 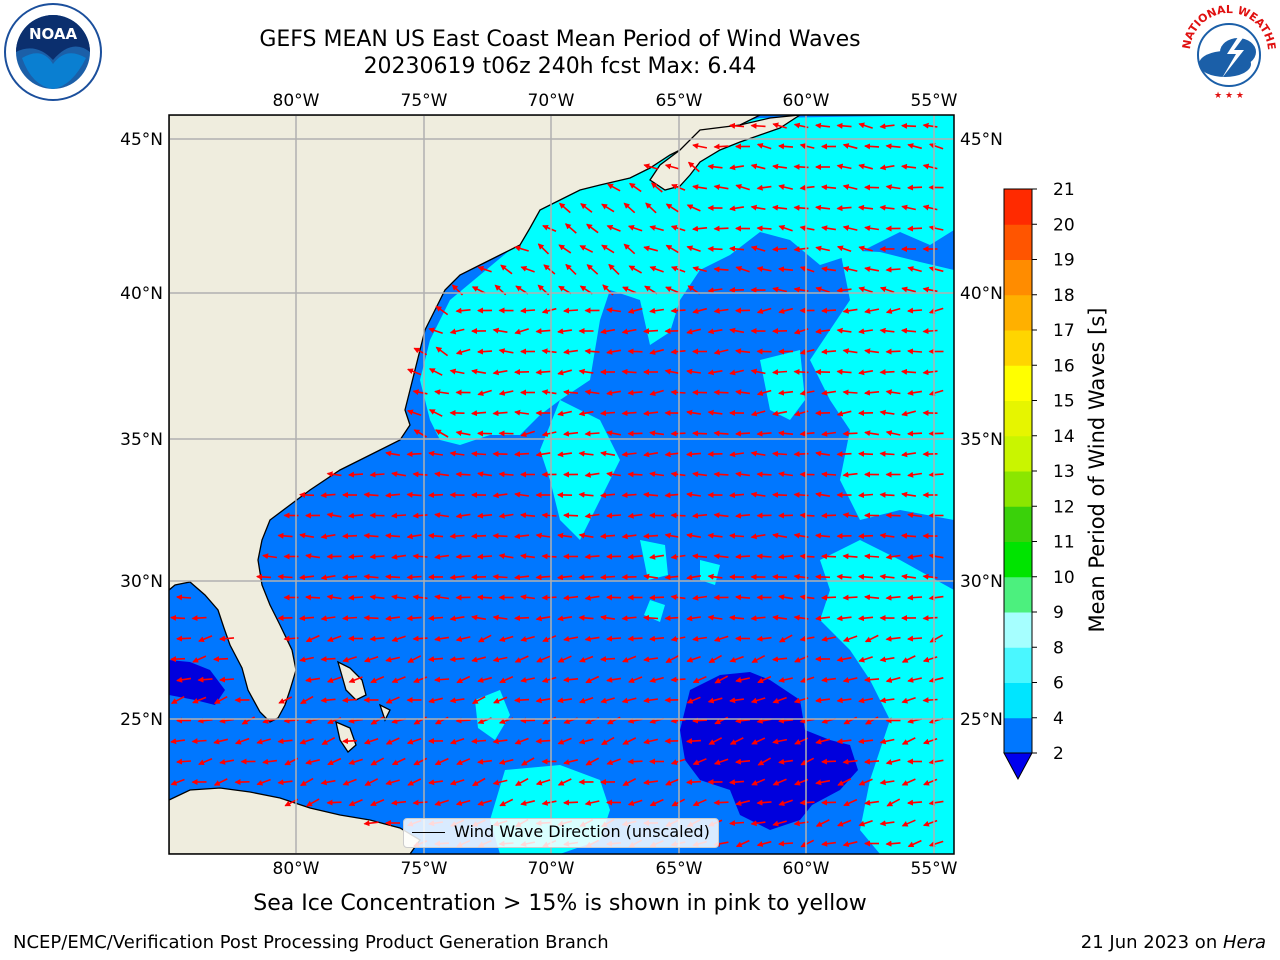 What do you see at coordinates (141, 140) in the screenshot?
I see `lat-label-left: 45°N` at bounding box center [141, 140].